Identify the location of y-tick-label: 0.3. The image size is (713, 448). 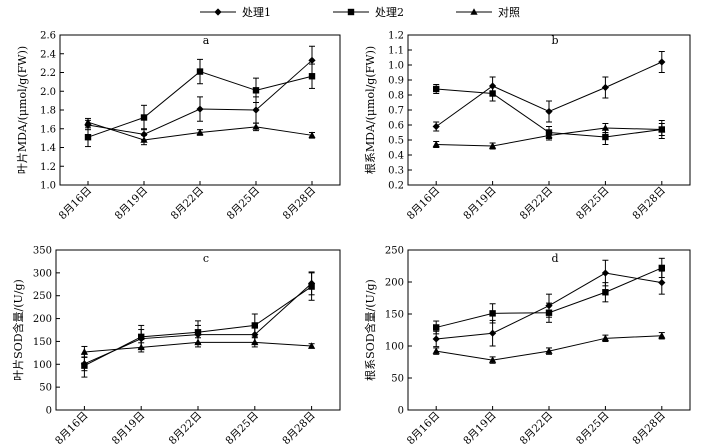
(396, 171).